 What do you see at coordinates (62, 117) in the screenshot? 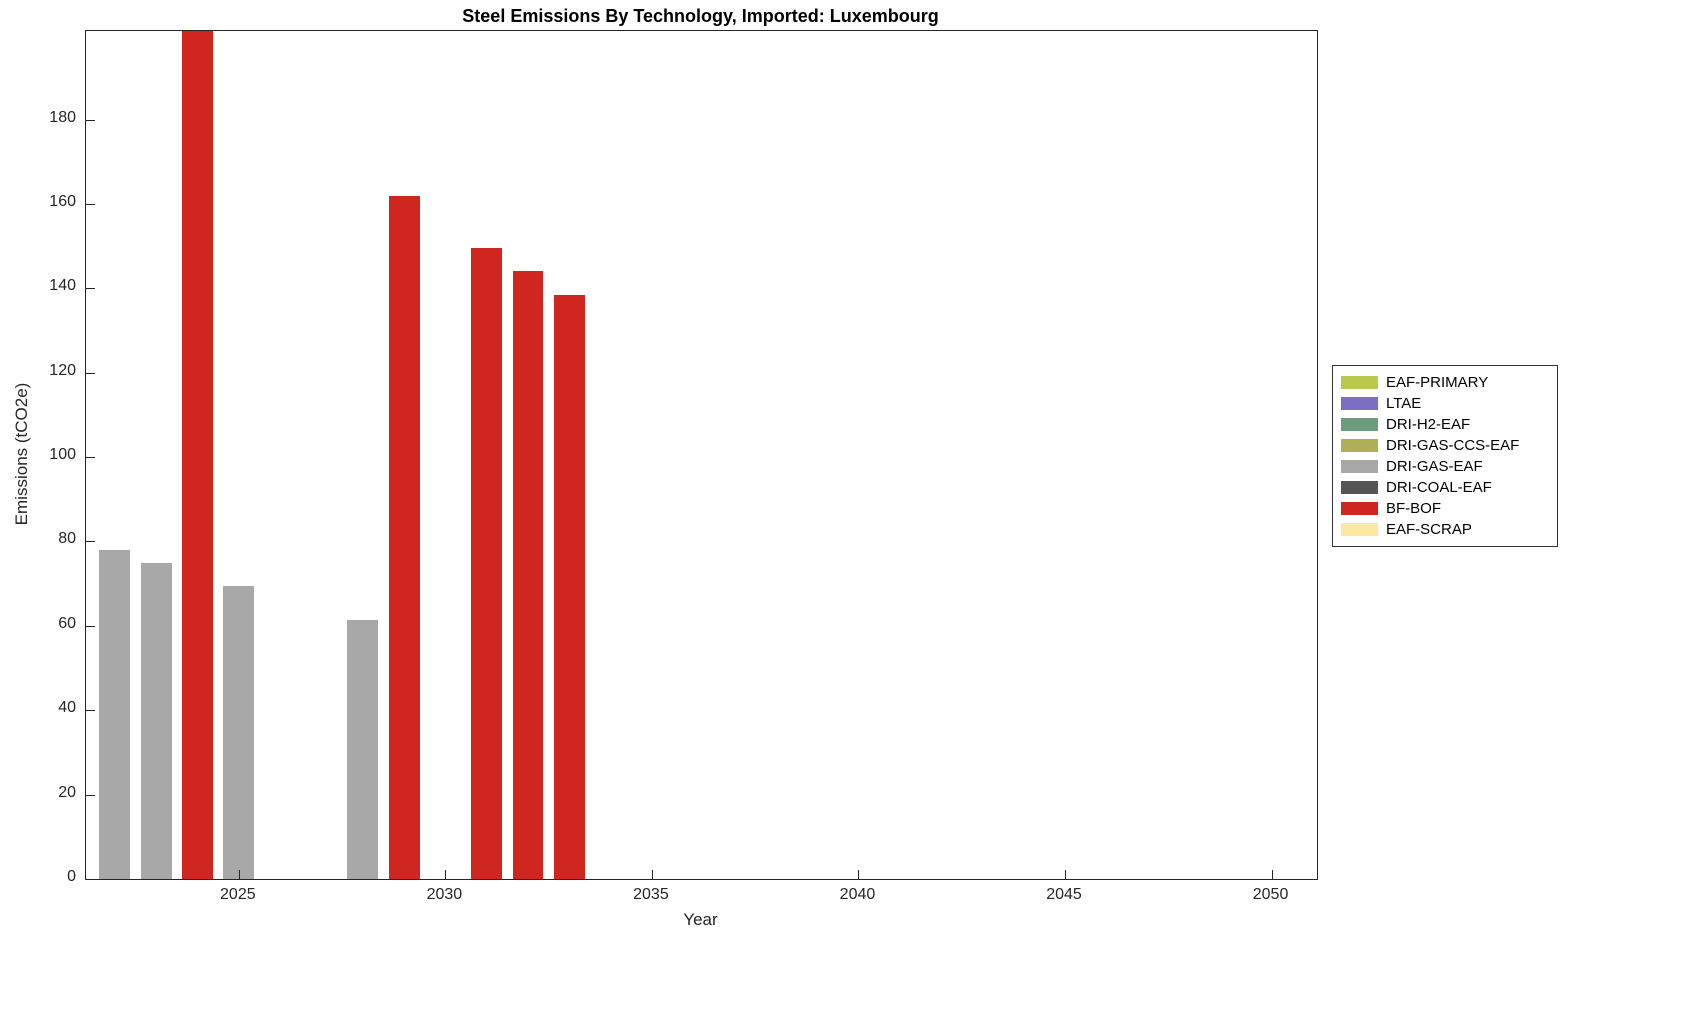
I see `y-tick-label: 180` at bounding box center [62, 117].